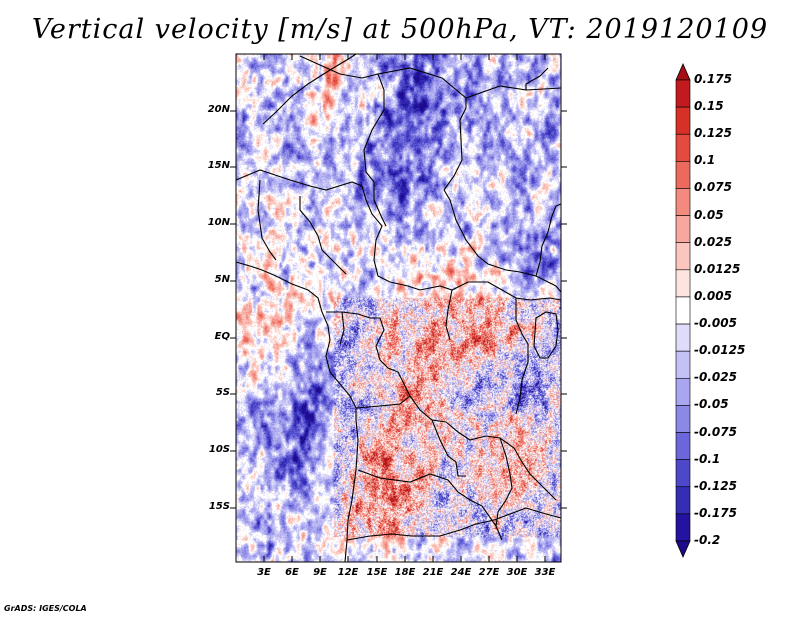 The width and height of the screenshot is (800, 618). What do you see at coordinates (461, 572) in the screenshot?
I see `longitude-label: 24E` at bounding box center [461, 572].